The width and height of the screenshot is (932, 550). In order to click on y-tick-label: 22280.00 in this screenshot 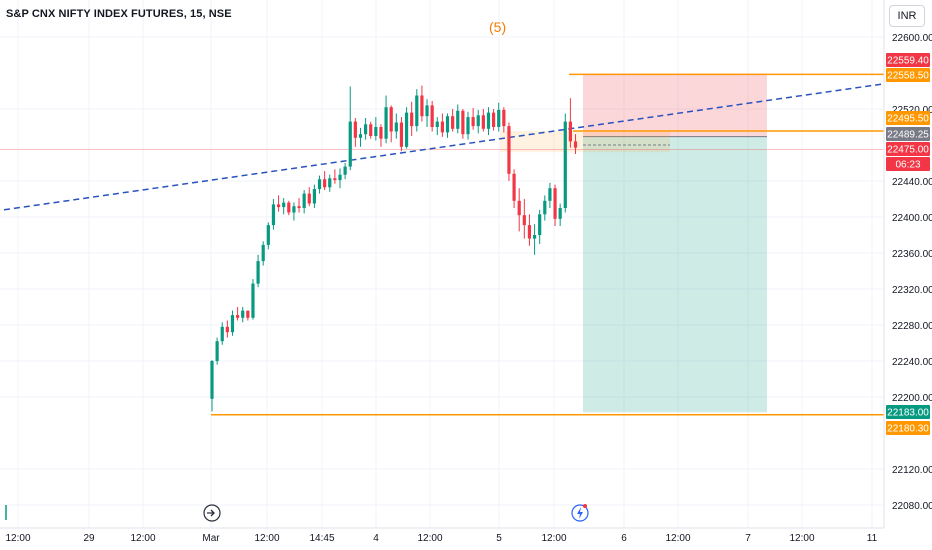, I will do `click(912, 326)`.